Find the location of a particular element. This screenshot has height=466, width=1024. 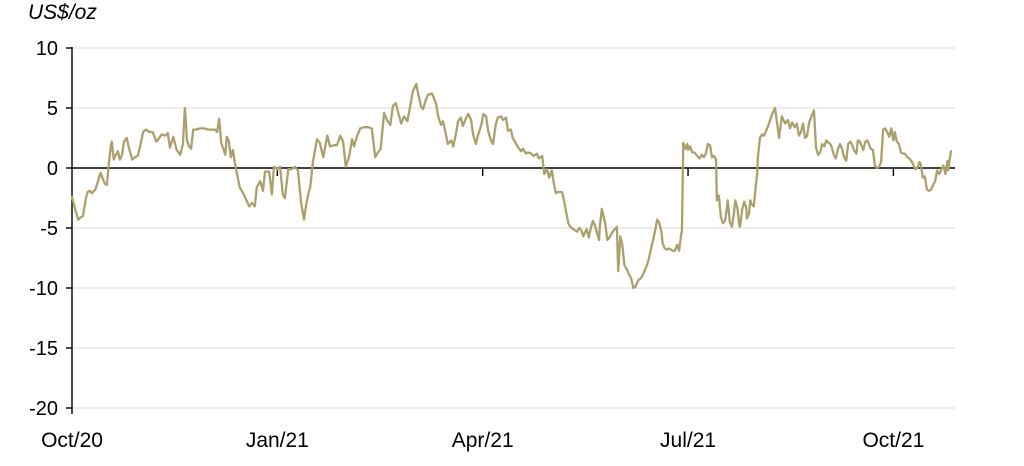

y-tick-label: 5 is located at coordinates (52, 109).